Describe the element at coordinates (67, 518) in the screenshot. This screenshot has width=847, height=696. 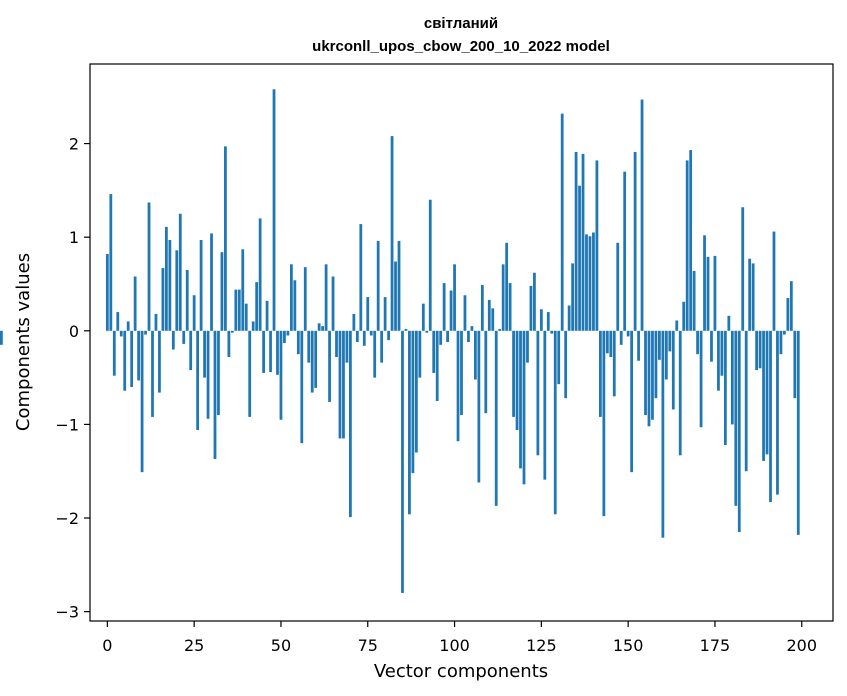
I see `y-tick-label: −2` at that location.